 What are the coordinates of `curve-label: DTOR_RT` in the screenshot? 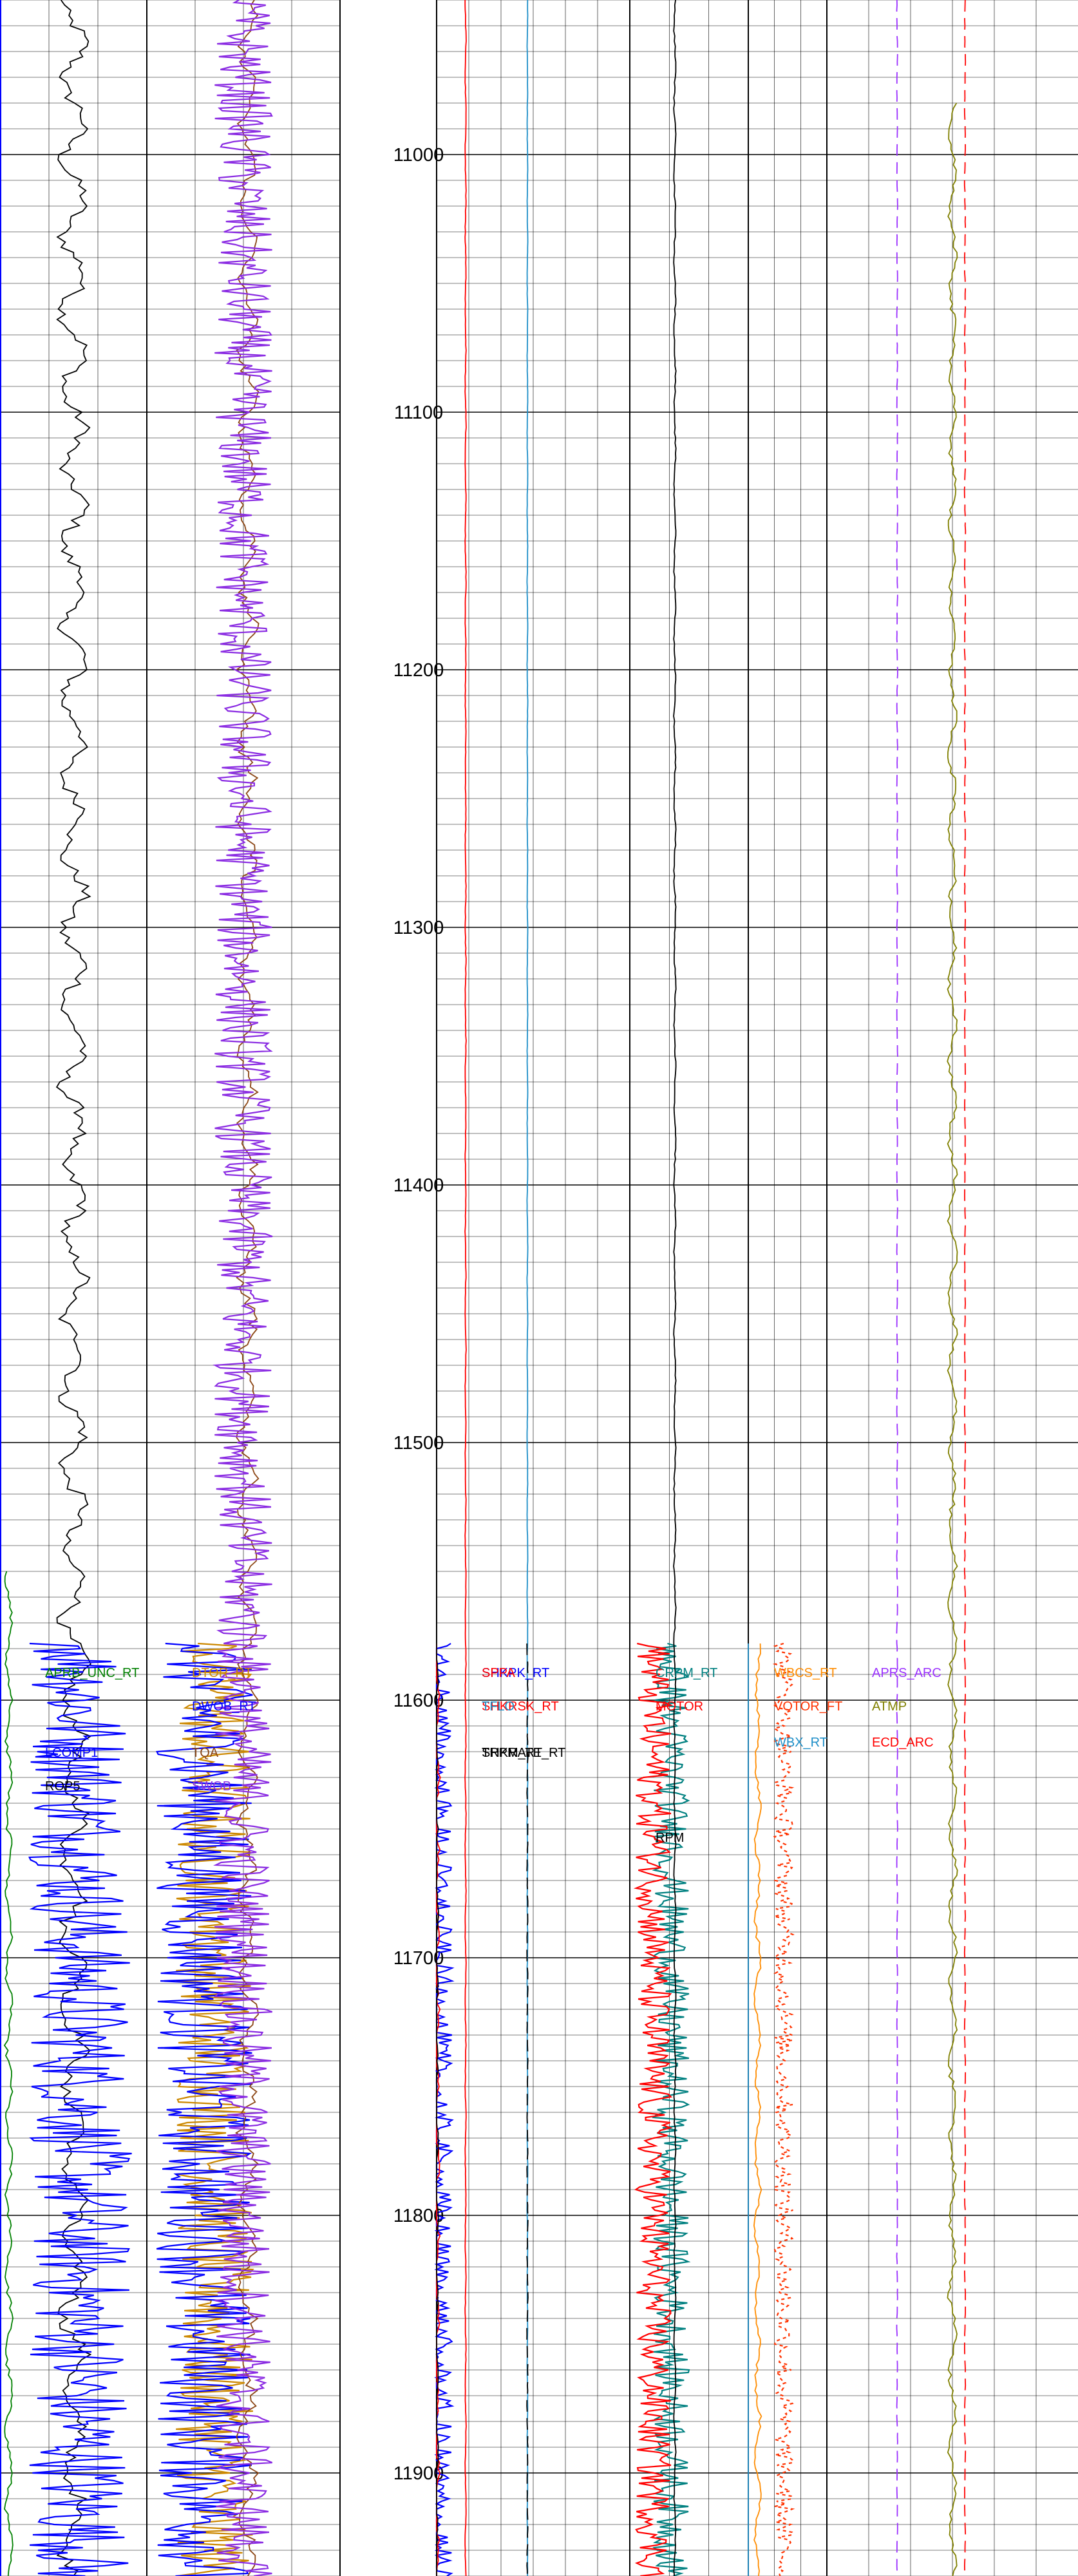 It's located at (222, 1673).